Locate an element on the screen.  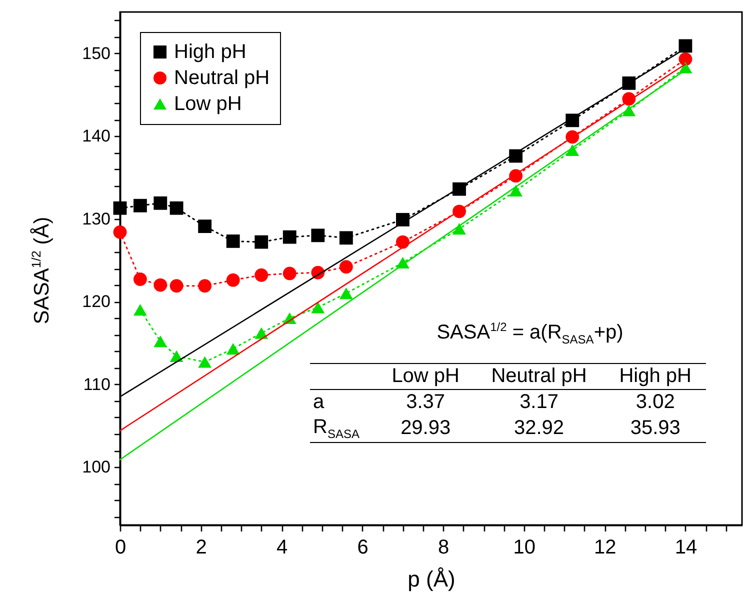
annotation: Low pH is located at coordinates (426, 376).